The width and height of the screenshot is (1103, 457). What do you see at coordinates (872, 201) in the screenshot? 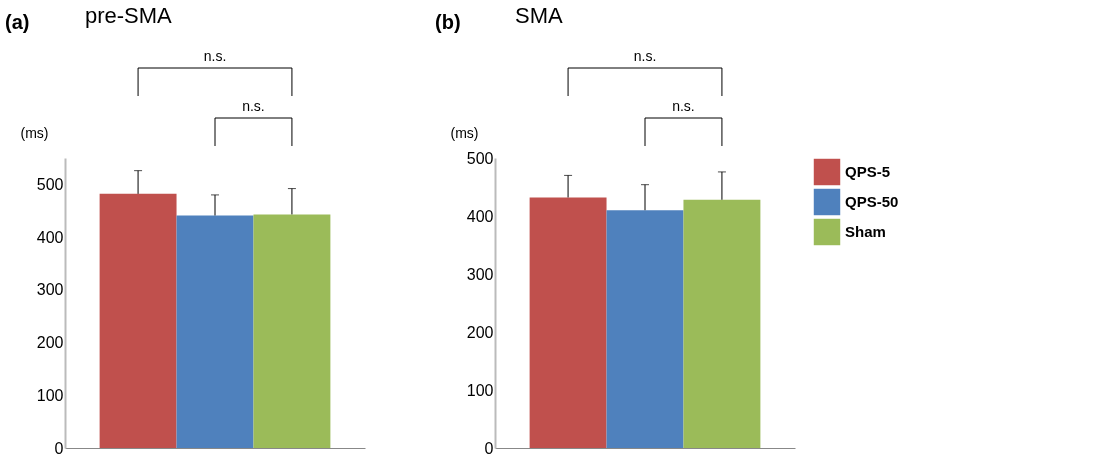
I see `legend-label: QPS-50` at bounding box center [872, 201].